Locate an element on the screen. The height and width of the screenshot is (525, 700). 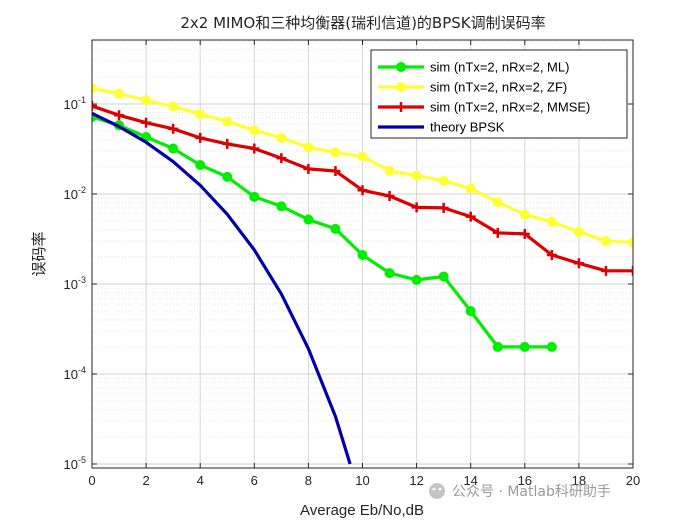
y-tick-exponent: -2 is located at coordinates (82, 190).